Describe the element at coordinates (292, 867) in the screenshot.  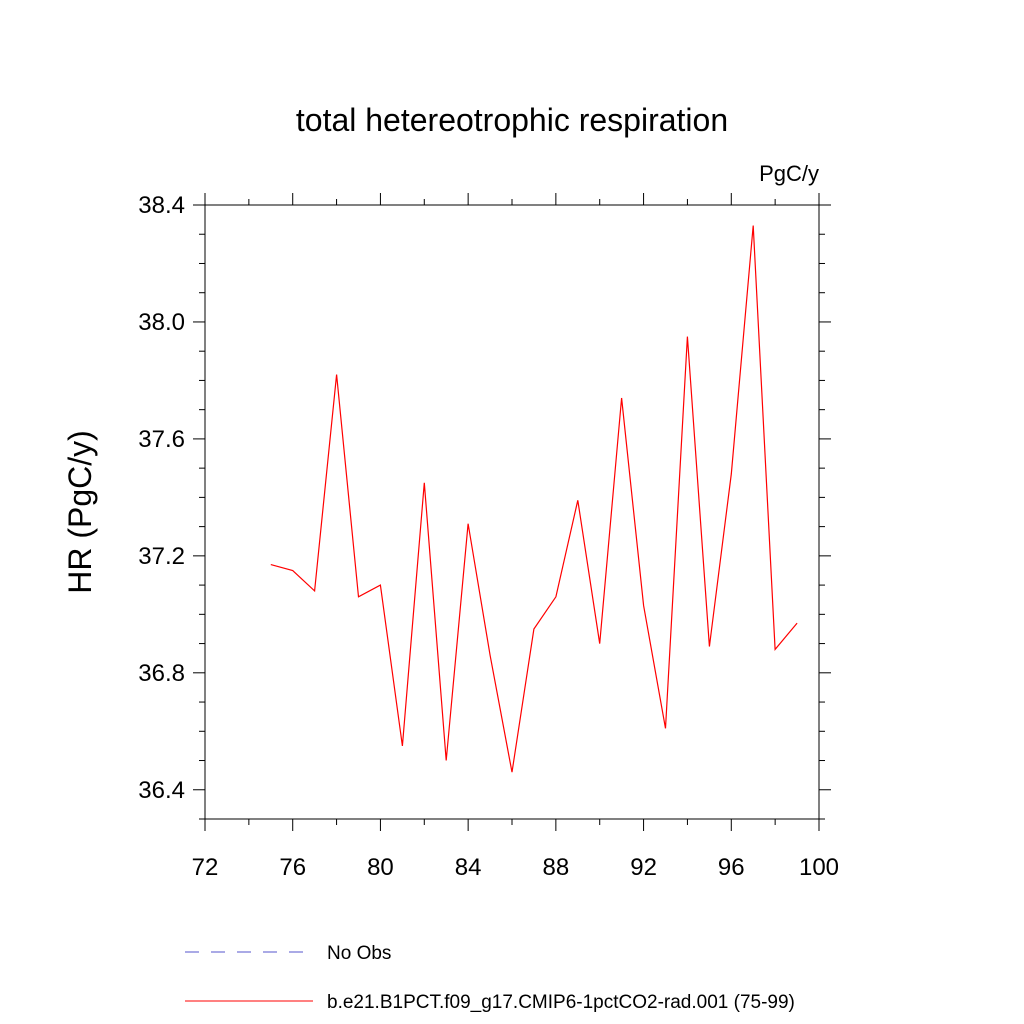
I see `x-tick-label: 76` at that location.